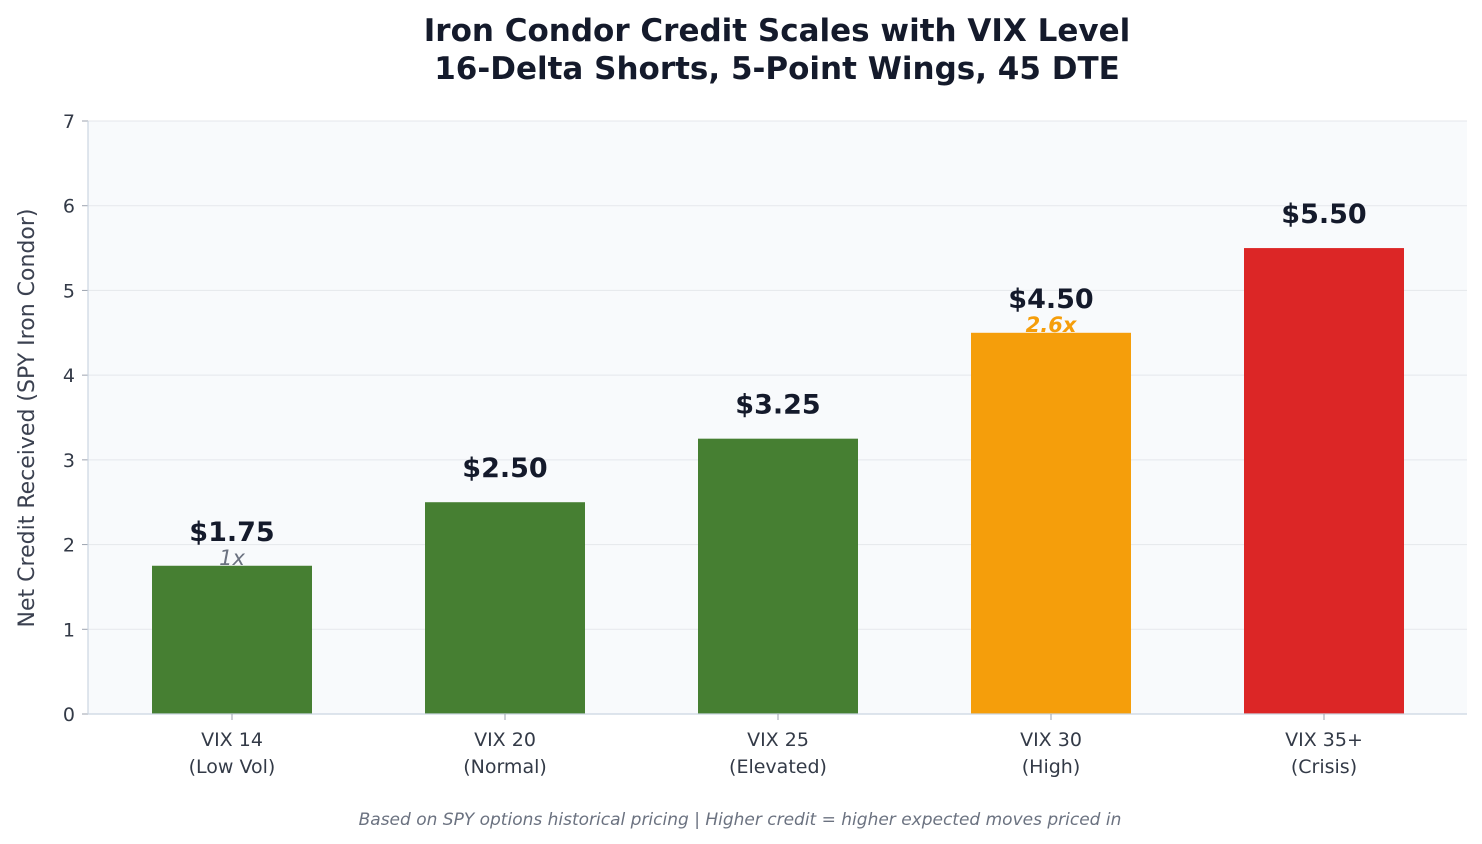 The height and width of the screenshot is (844, 1482). Describe the element at coordinates (1050, 299) in the screenshot. I see `bar-value-label: $4.50` at that location.